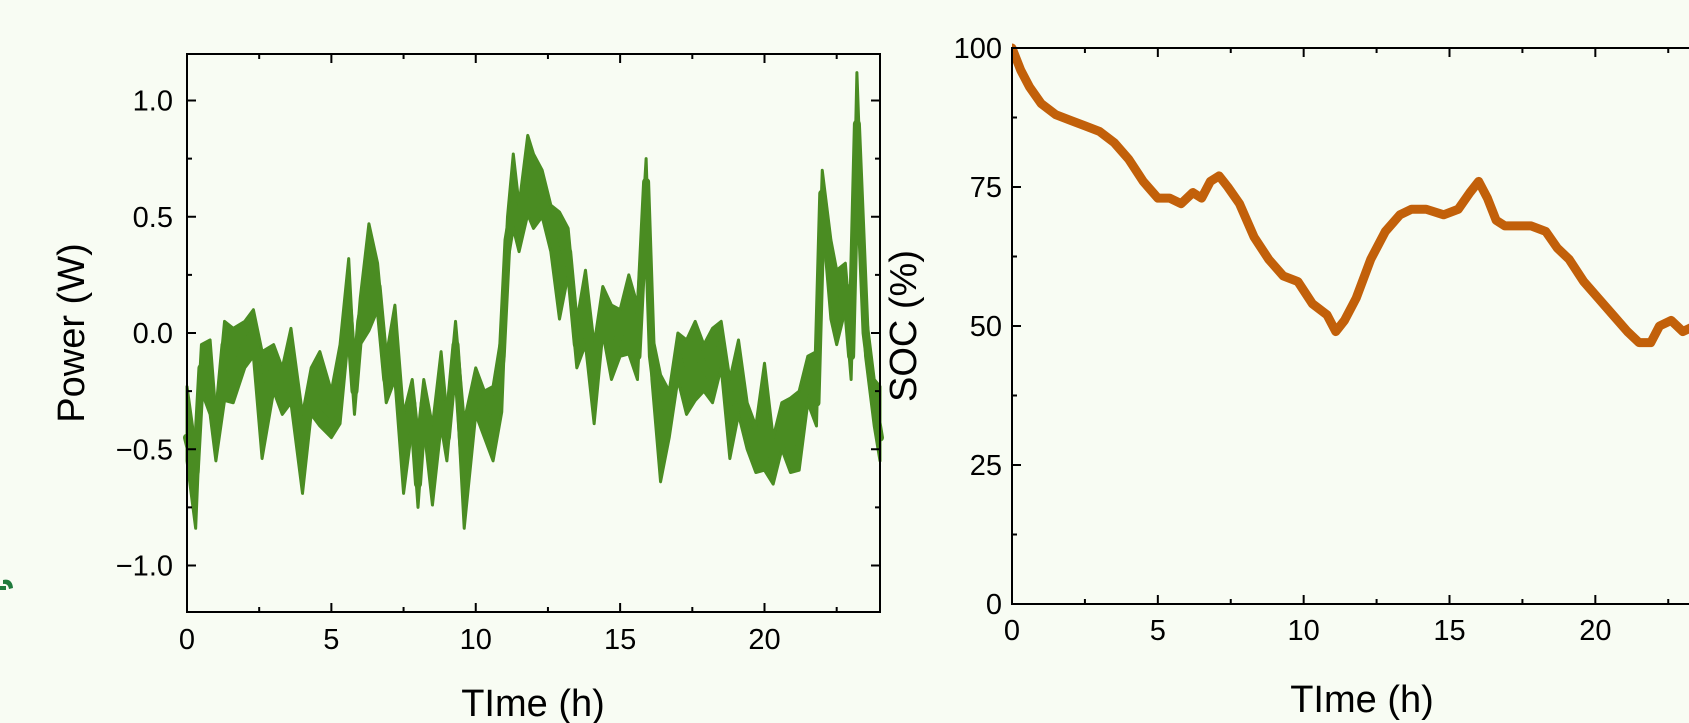 The image size is (1689, 723). I want to click on power-y-axis-title: Power (W), so click(72, 332).